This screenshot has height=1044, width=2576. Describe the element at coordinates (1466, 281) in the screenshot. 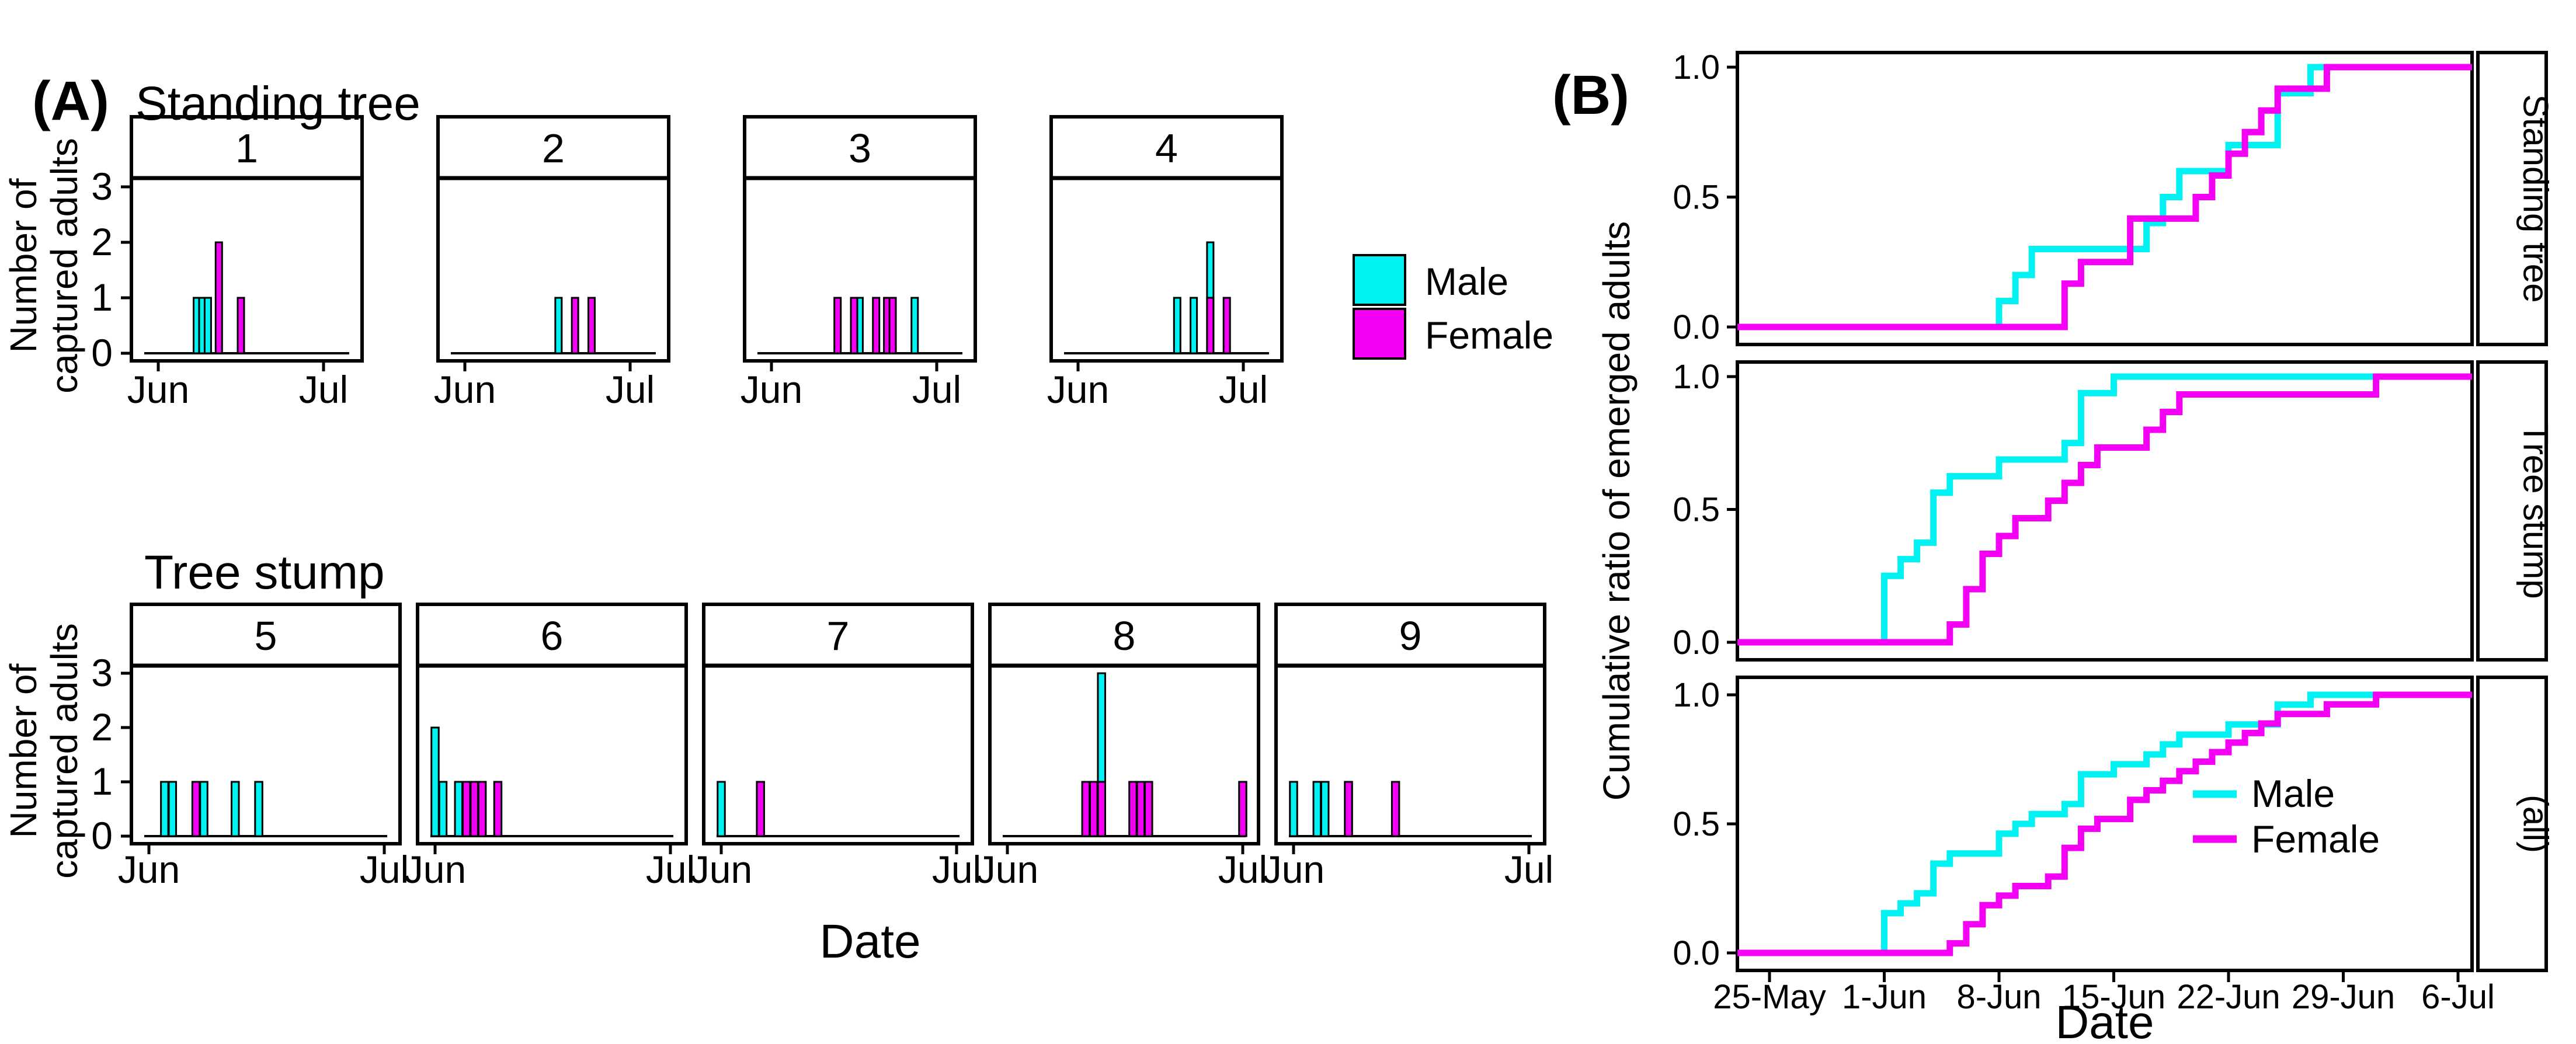

I see `legend-male-label: Male` at that location.